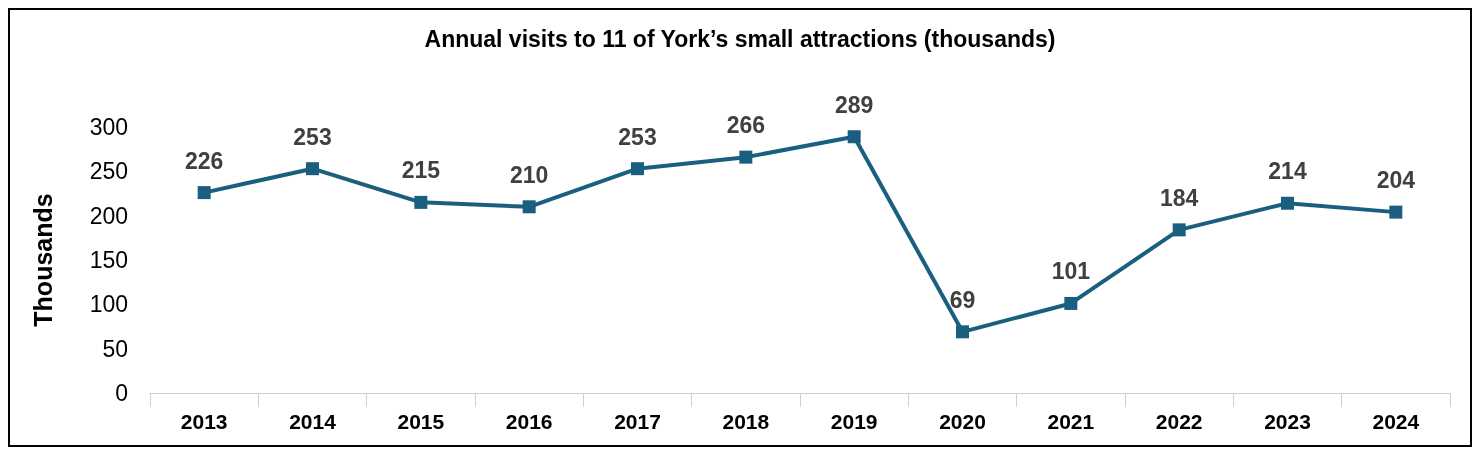  I want to click on x-tick-label: 2023, so click(1287, 421).